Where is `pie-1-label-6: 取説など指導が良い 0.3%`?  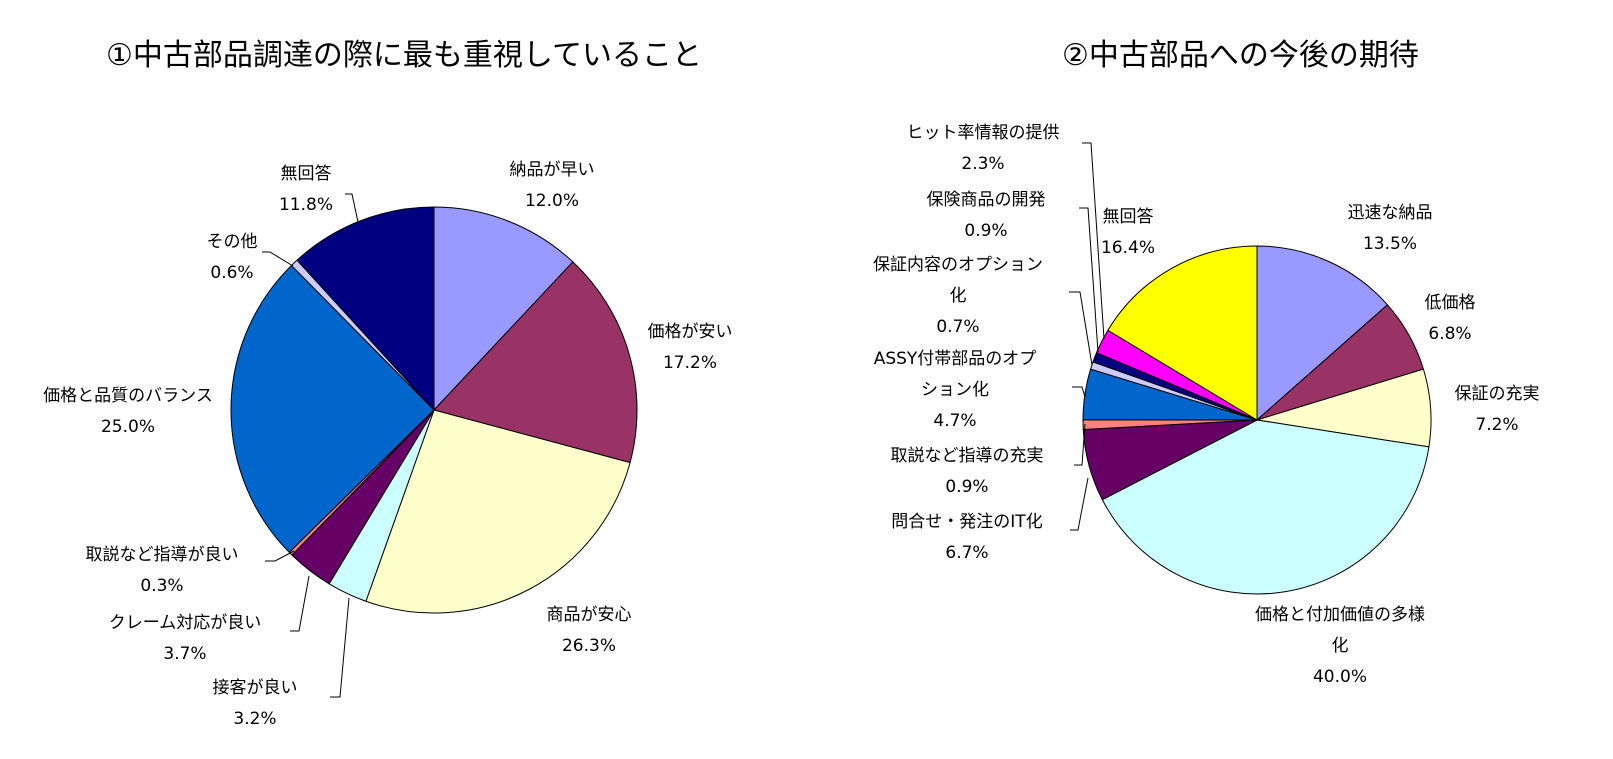
pie-1-label-6: 取説など指導が良い 0.3% is located at coordinates (162, 570).